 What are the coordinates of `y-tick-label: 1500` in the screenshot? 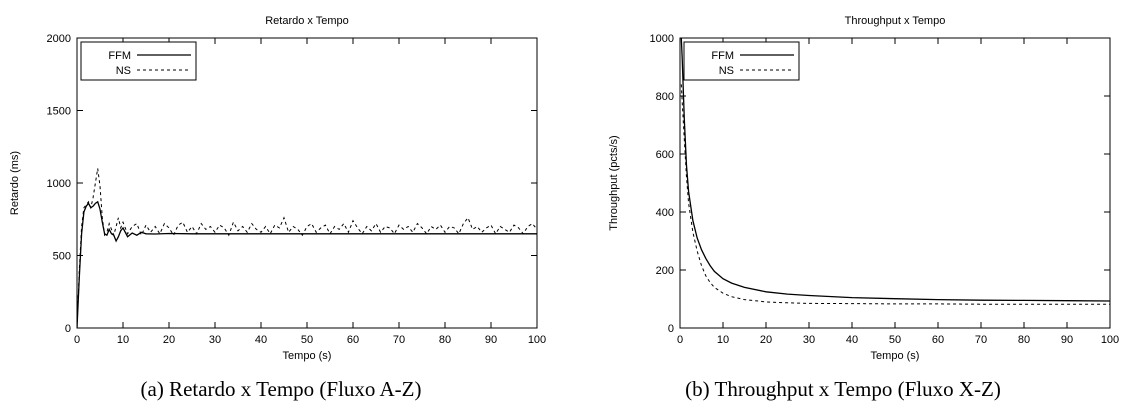 It's located at (59, 112).